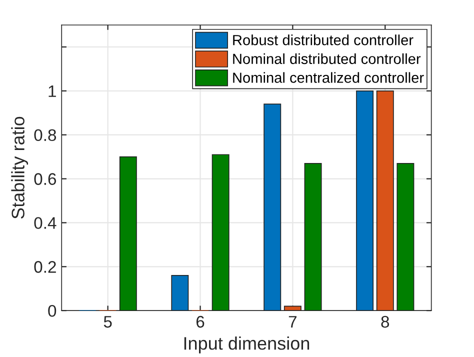 The width and height of the screenshot is (474, 357). What do you see at coordinates (292, 322) in the screenshot?
I see `x-tick-label: 7` at bounding box center [292, 322].